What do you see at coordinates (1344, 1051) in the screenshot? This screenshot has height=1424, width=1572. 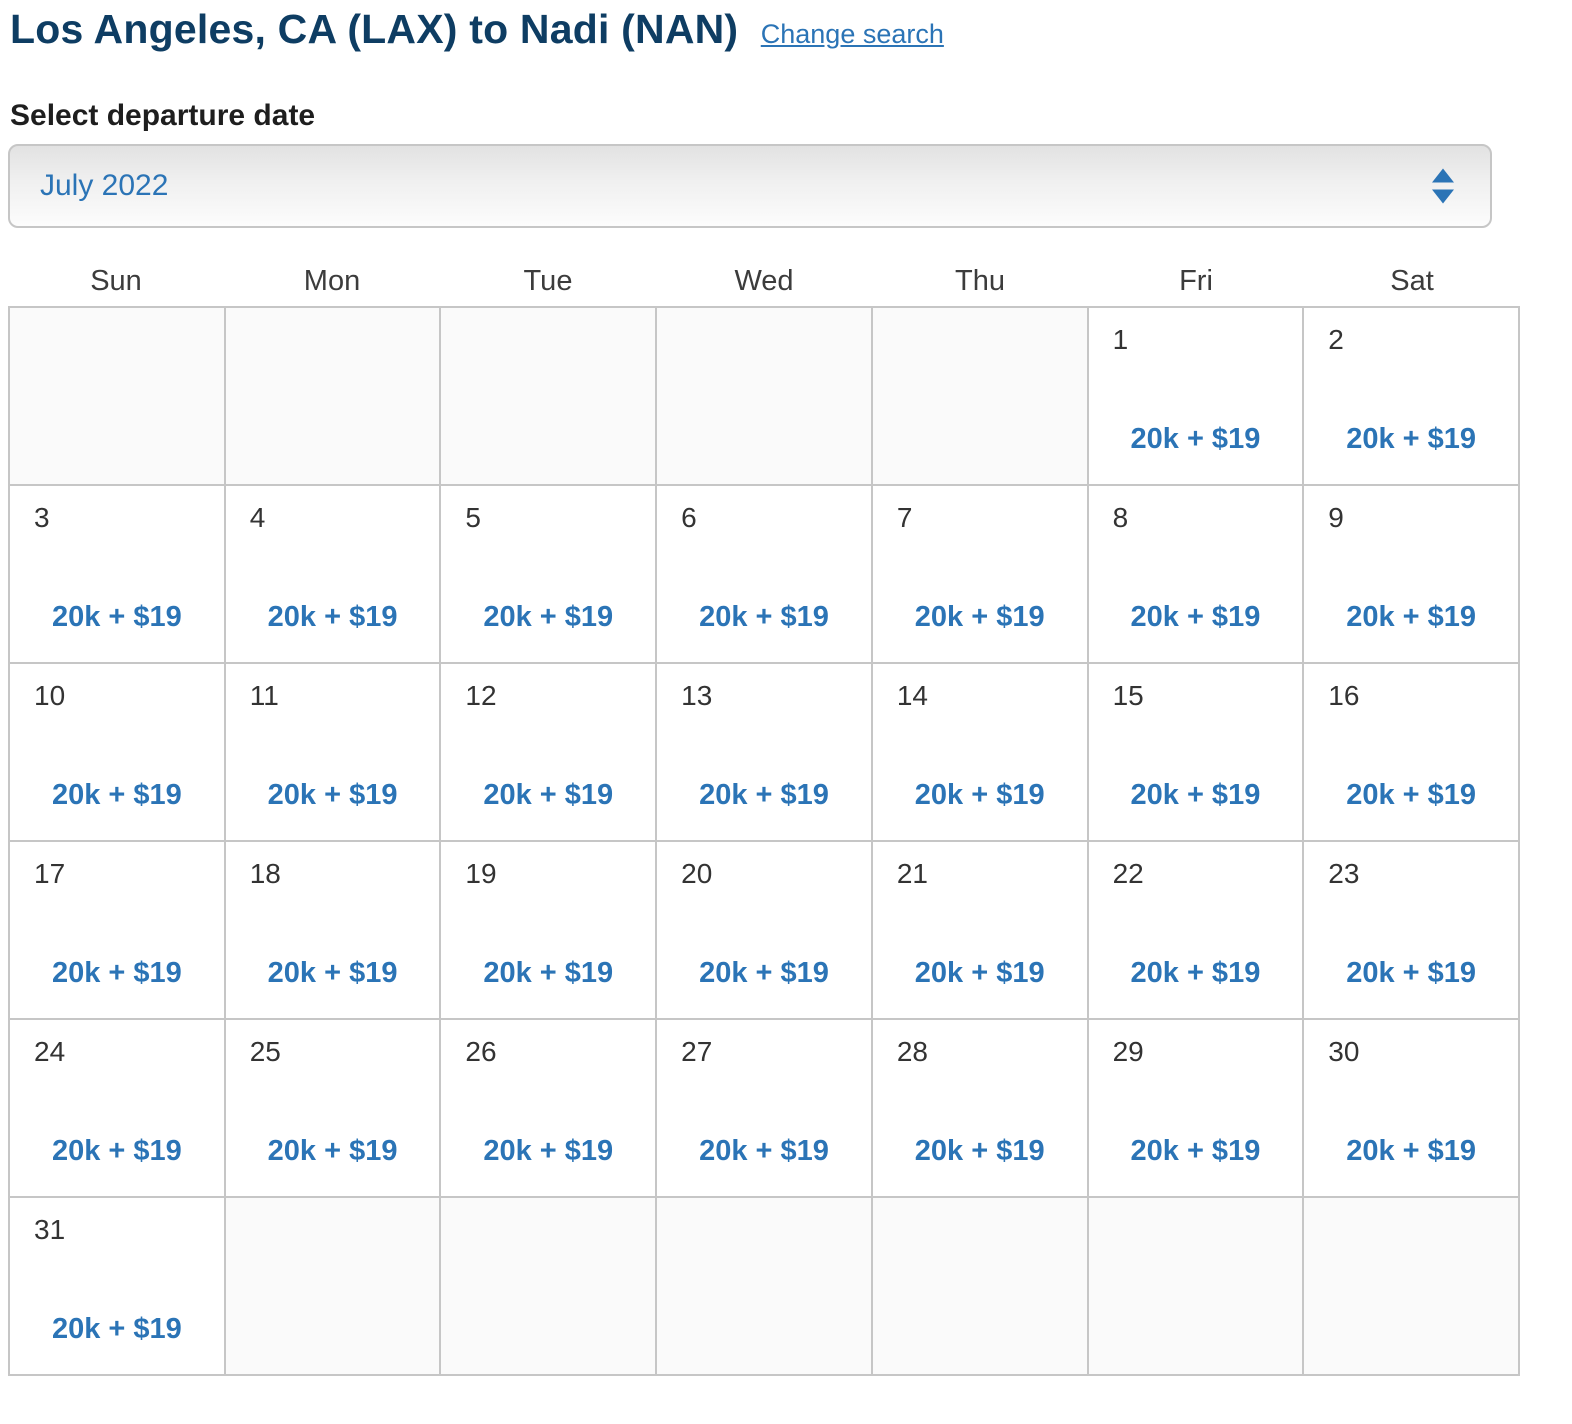 I see `day-number: 30` at bounding box center [1344, 1051].